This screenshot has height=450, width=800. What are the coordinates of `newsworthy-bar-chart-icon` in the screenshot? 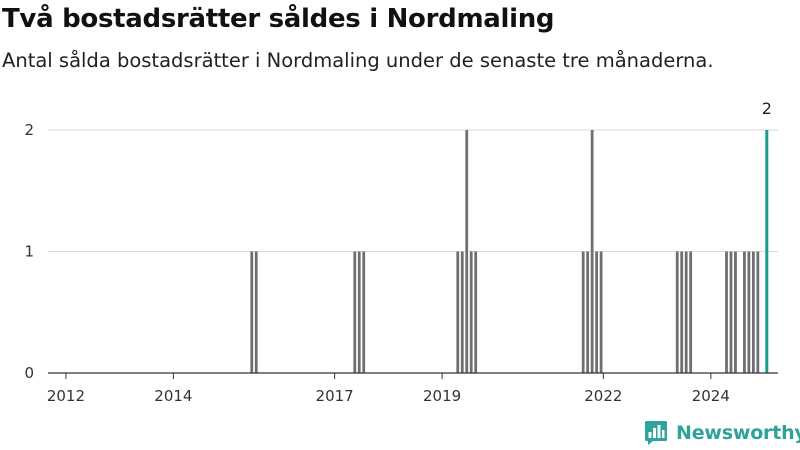 It's located at (656, 433).